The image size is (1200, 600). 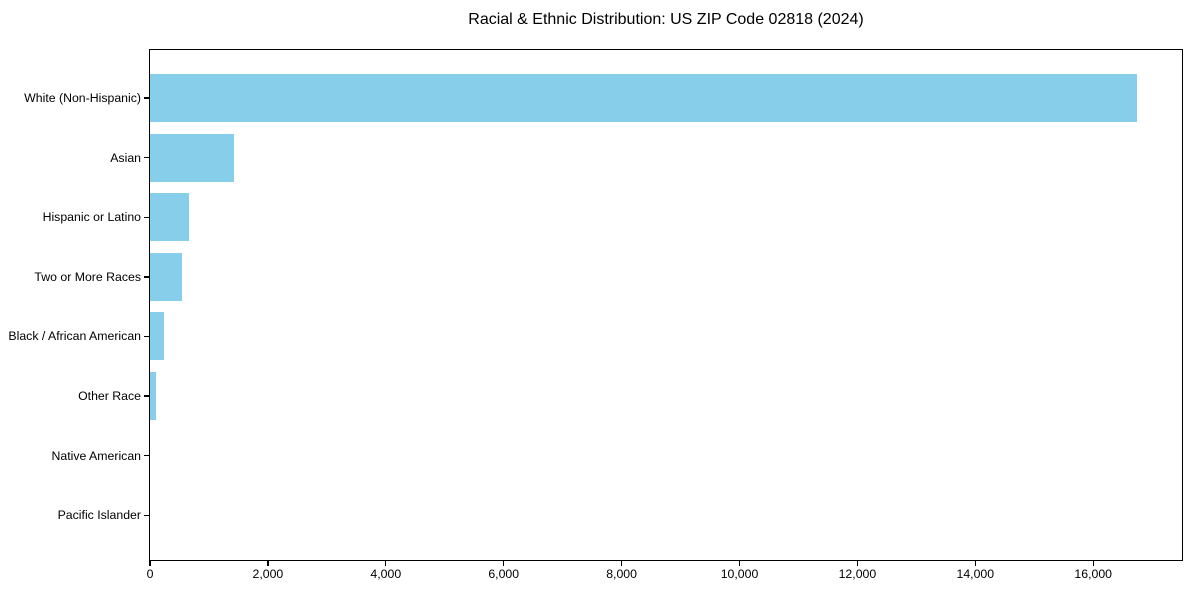 What do you see at coordinates (87, 276) in the screenshot?
I see `category-label: Two or More Races` at bounding box center [87, 276].